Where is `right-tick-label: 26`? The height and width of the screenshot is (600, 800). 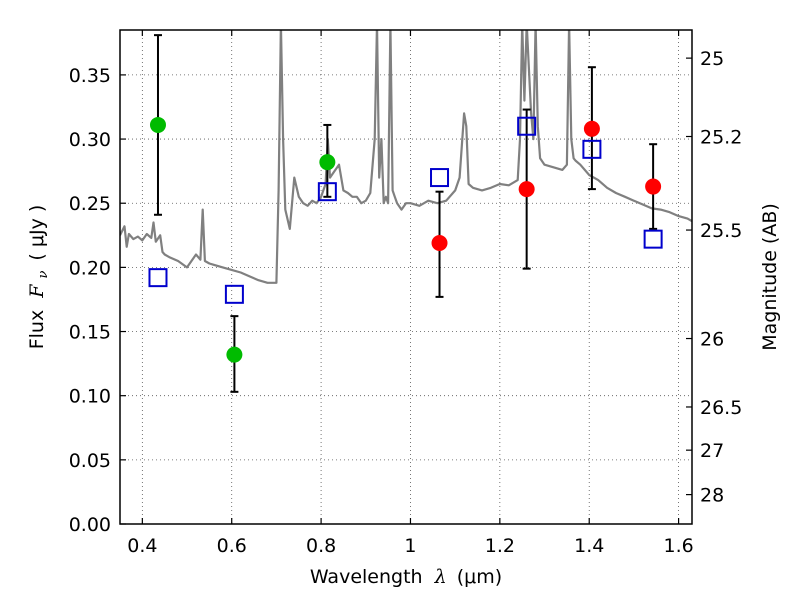
right-tick-label: 26 is located at coordinates (712, 340).